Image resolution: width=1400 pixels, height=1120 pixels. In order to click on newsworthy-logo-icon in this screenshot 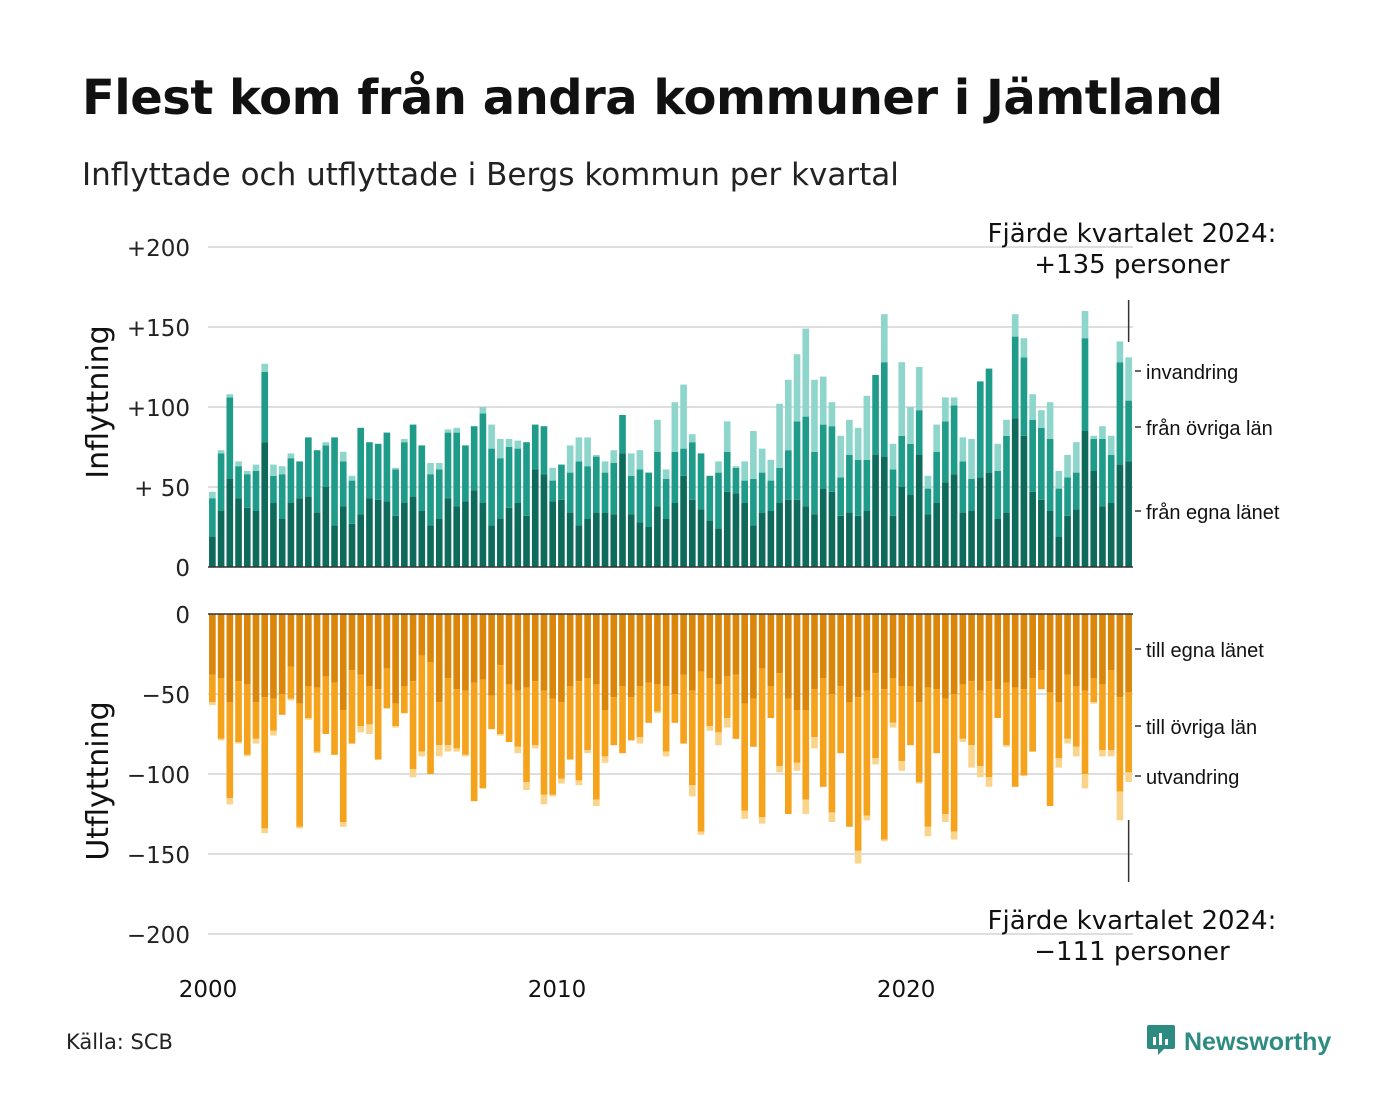, I will do `click(1161, 1042)`.